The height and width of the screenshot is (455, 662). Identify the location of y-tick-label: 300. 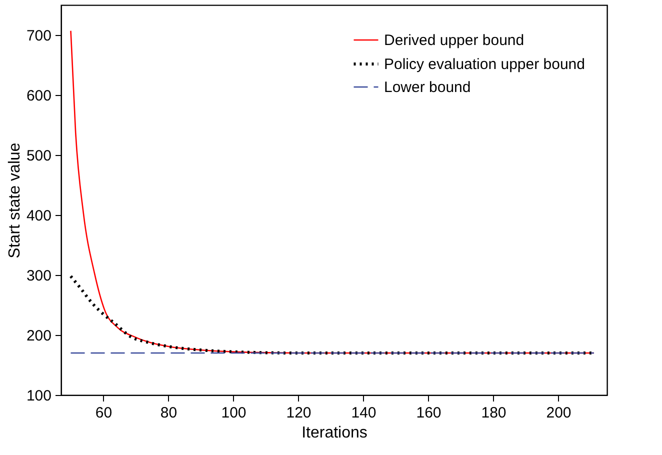
(39, 276).